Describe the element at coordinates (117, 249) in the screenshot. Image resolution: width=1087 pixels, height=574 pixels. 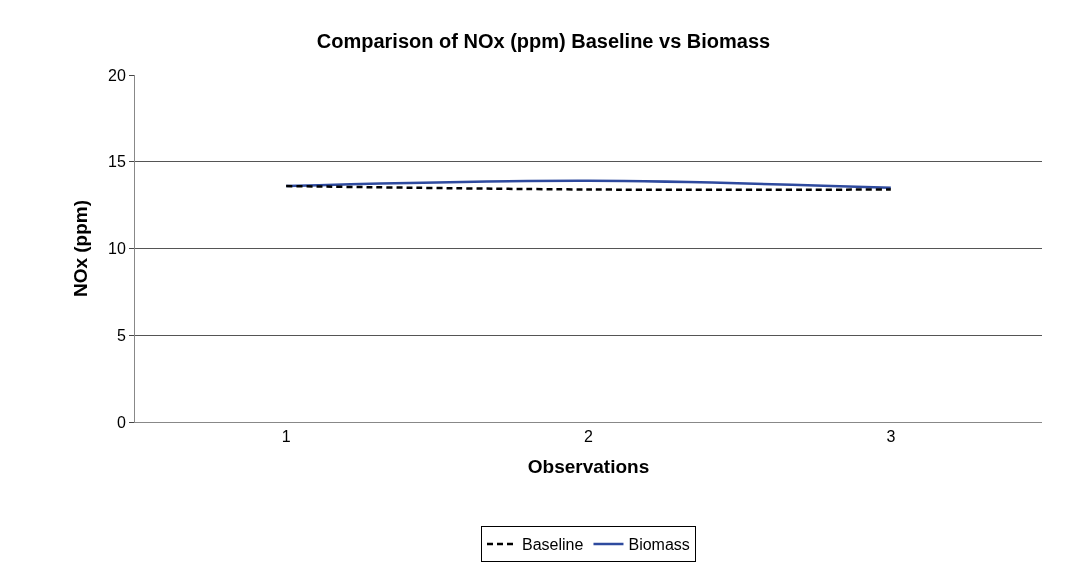
I see `y-tick-label: 10` at that location.